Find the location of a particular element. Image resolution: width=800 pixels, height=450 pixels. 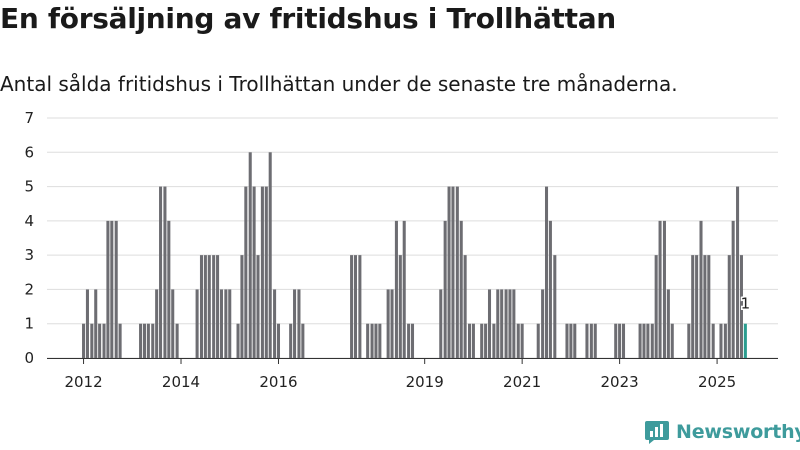

x-tick-label: 2012 is located at coordinates (83, 382).